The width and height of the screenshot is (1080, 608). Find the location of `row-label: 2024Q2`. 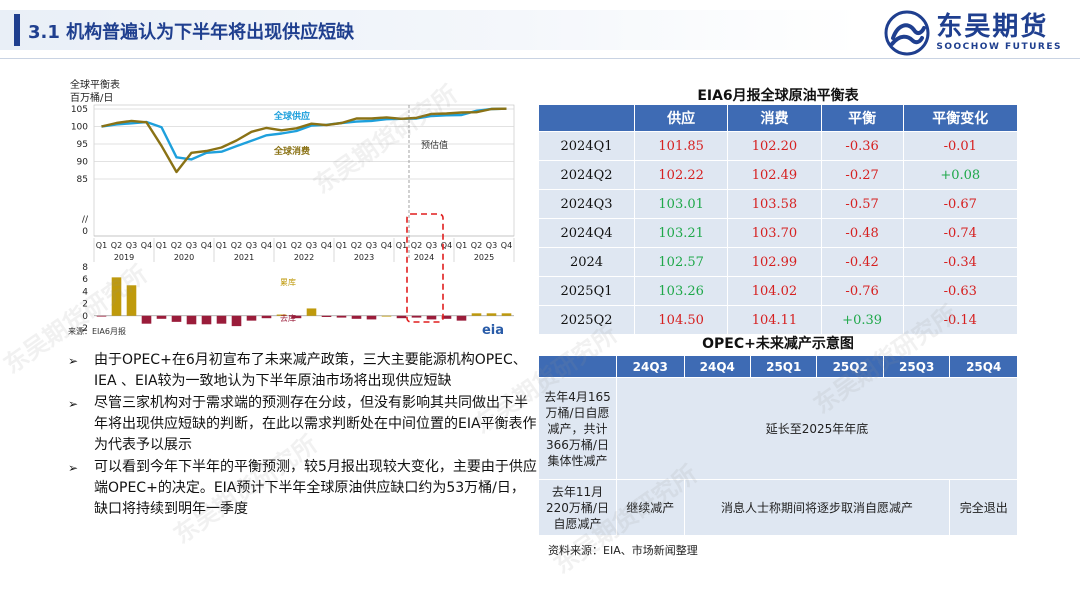

row-label: 2024Q2 is located at coordinates (586, 175).